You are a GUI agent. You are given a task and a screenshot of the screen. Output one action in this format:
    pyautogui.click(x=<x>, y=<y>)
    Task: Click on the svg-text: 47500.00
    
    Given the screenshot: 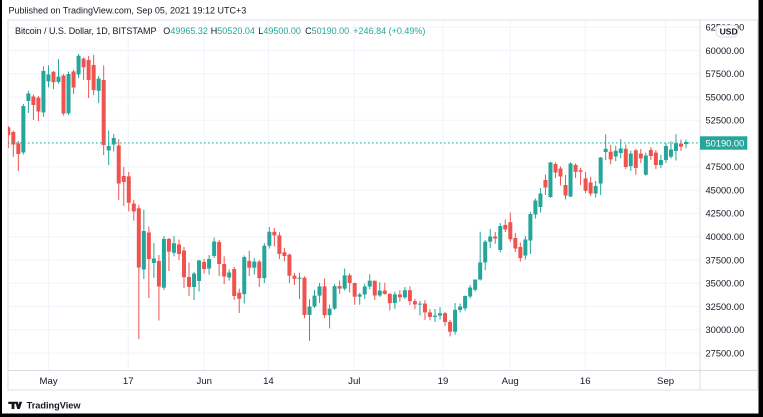 What is the action you would take?
    pyautogui.click(x=725, y=167)
    